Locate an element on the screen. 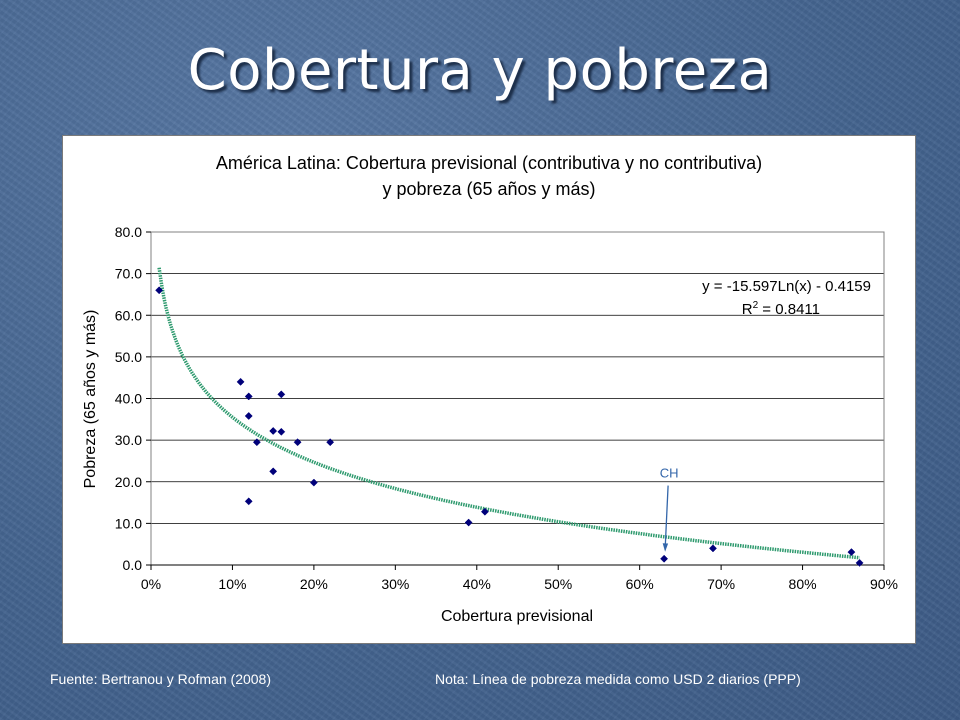 The width and height of the screenshot is (960, 720). annotation-label: CH is located at coordinates (669, 473).